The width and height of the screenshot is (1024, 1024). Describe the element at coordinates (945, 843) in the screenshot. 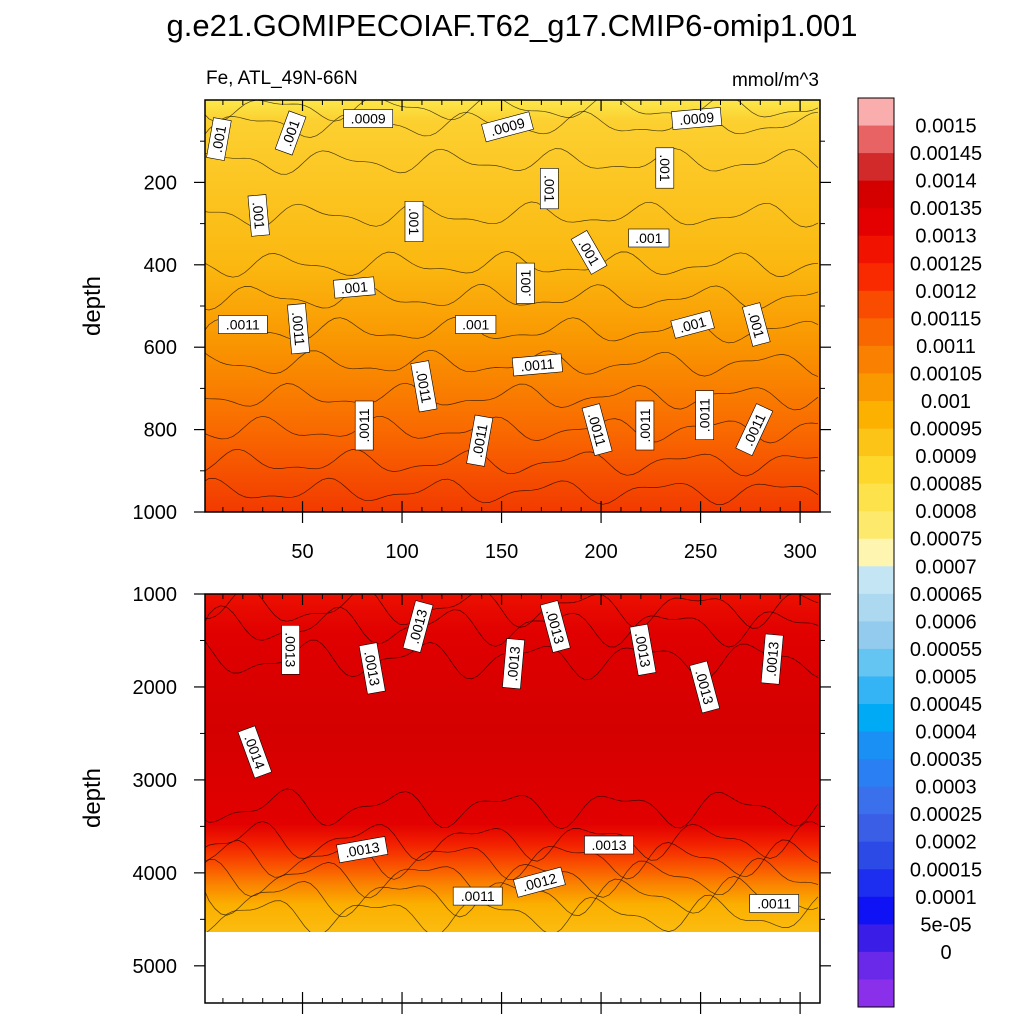

I see `colorbar-level-label: 0.0002` at that location.